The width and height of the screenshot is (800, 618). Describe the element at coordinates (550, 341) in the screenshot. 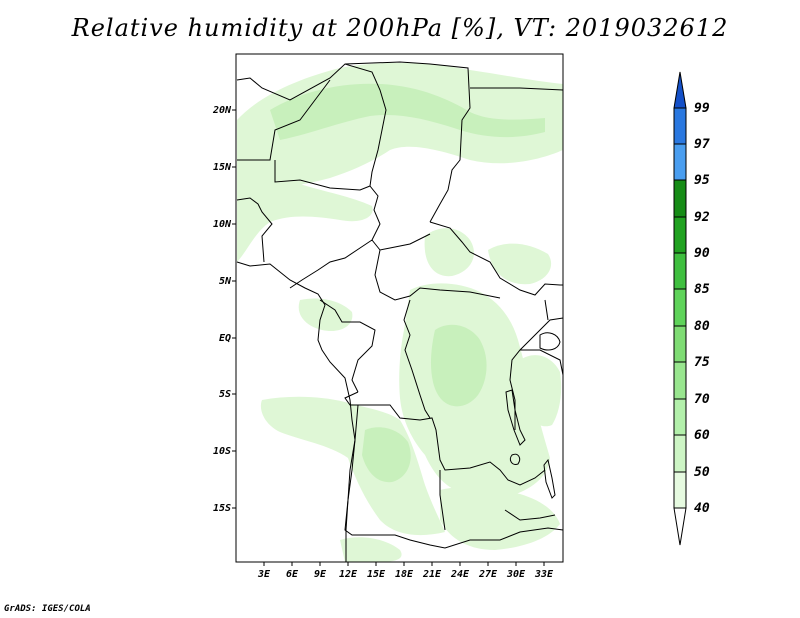

I see `lake-shape-victoria` at that location.